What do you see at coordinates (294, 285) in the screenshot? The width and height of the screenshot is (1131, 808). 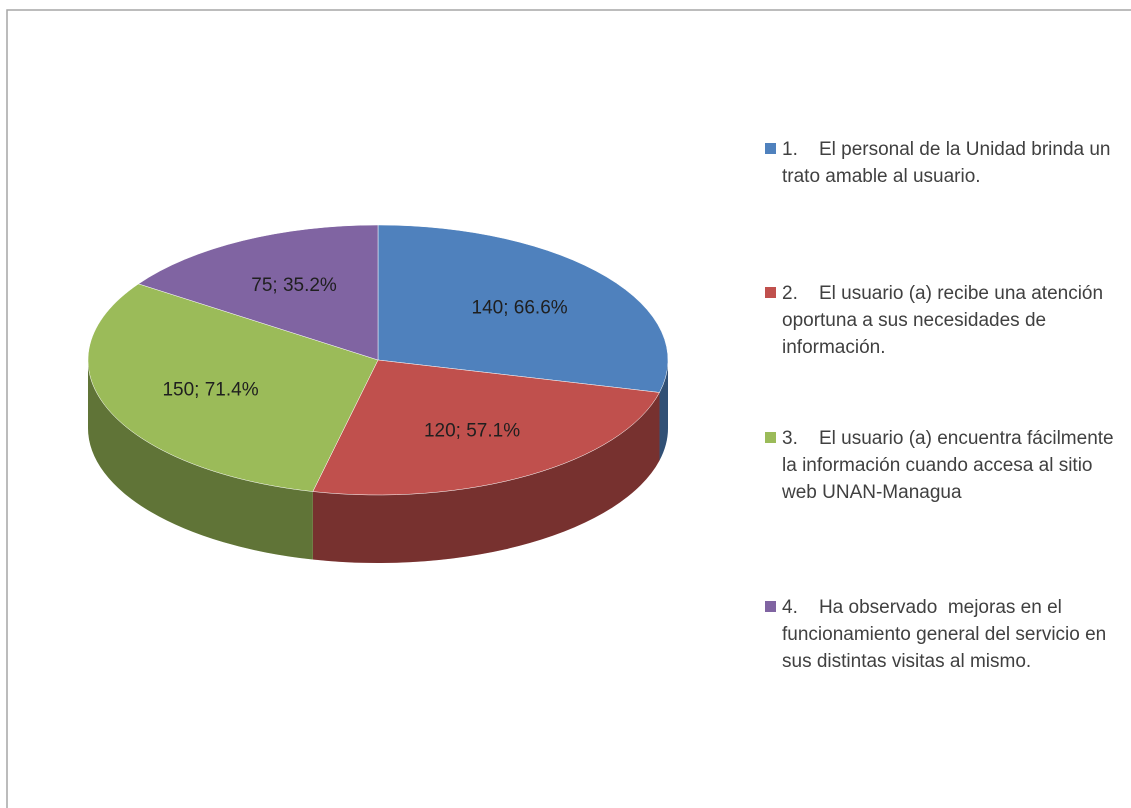 I see `data-label: 75; 35.2%` at bounding box center [294, 285].